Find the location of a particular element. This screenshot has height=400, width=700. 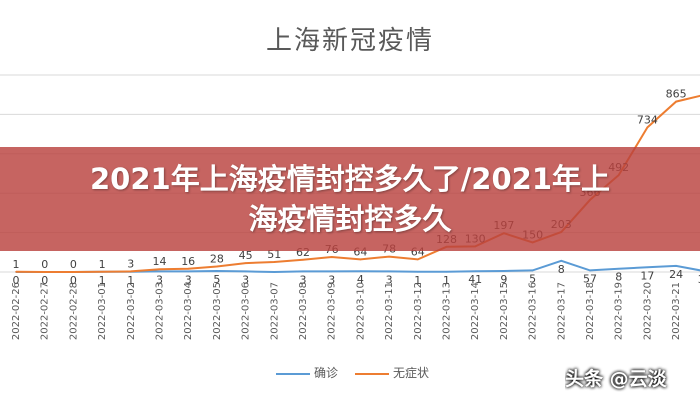

x-tick-label: 2022-03-04 is located at coordinates (188, 311).